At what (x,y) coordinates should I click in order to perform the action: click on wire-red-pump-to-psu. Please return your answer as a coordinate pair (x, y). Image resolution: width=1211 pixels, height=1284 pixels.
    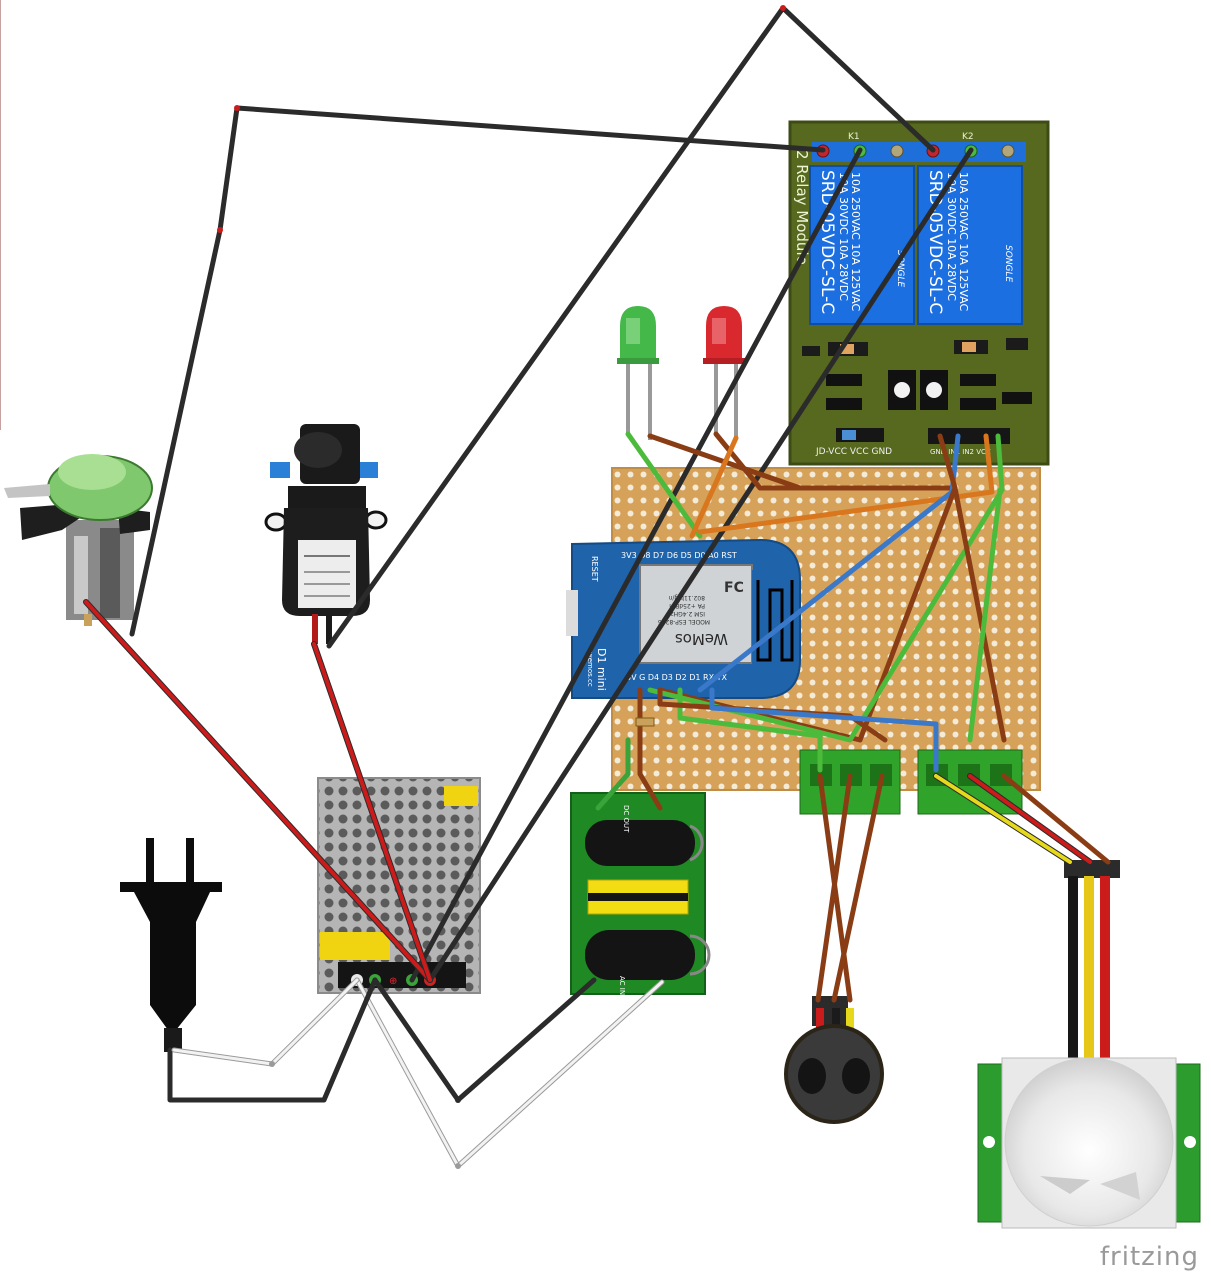
    Looking at the image, I should click on (372, 812).